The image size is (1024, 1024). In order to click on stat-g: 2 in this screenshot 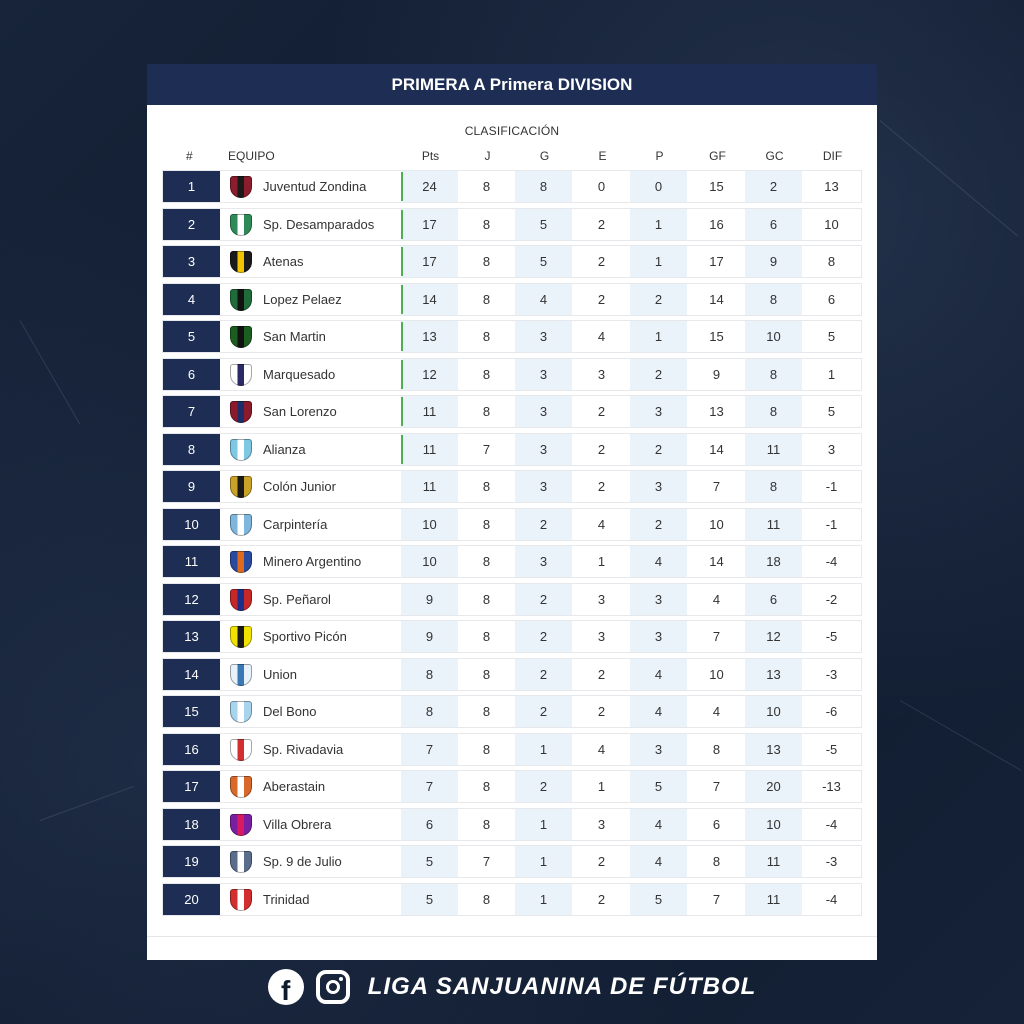, I will do `click(543, 674)`.